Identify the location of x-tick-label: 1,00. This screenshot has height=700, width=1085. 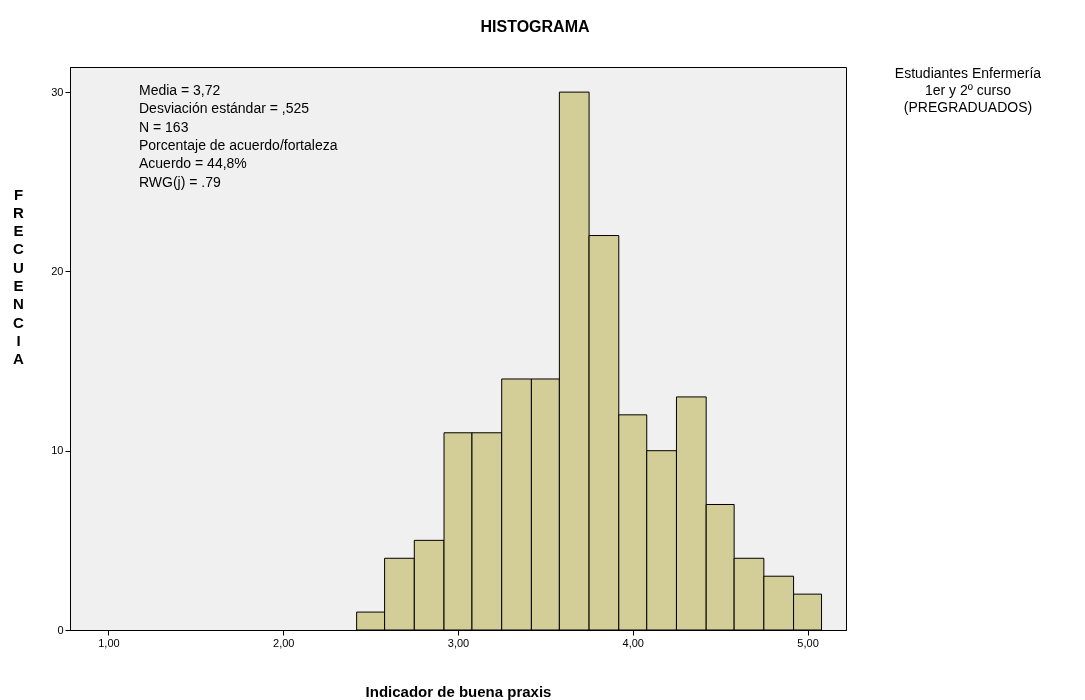
(109, 642).